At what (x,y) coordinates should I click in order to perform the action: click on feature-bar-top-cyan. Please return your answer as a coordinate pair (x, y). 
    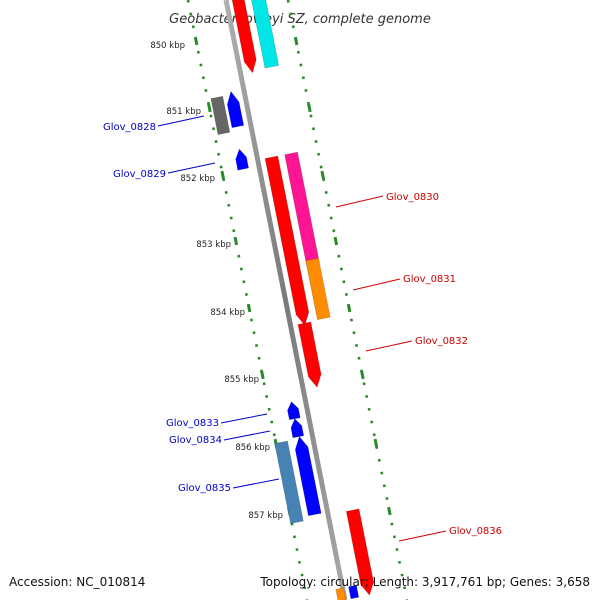
    Looking at the image, I should click on (265, 34).